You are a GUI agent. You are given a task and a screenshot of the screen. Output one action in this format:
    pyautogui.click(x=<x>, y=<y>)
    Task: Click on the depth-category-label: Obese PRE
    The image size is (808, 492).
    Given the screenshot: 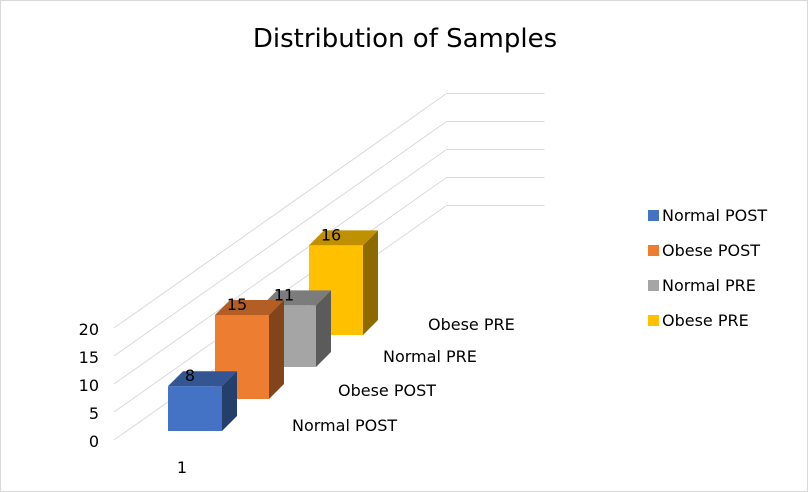 What is the action you would take?
    pyautogui.click(x=471, y=324)
    